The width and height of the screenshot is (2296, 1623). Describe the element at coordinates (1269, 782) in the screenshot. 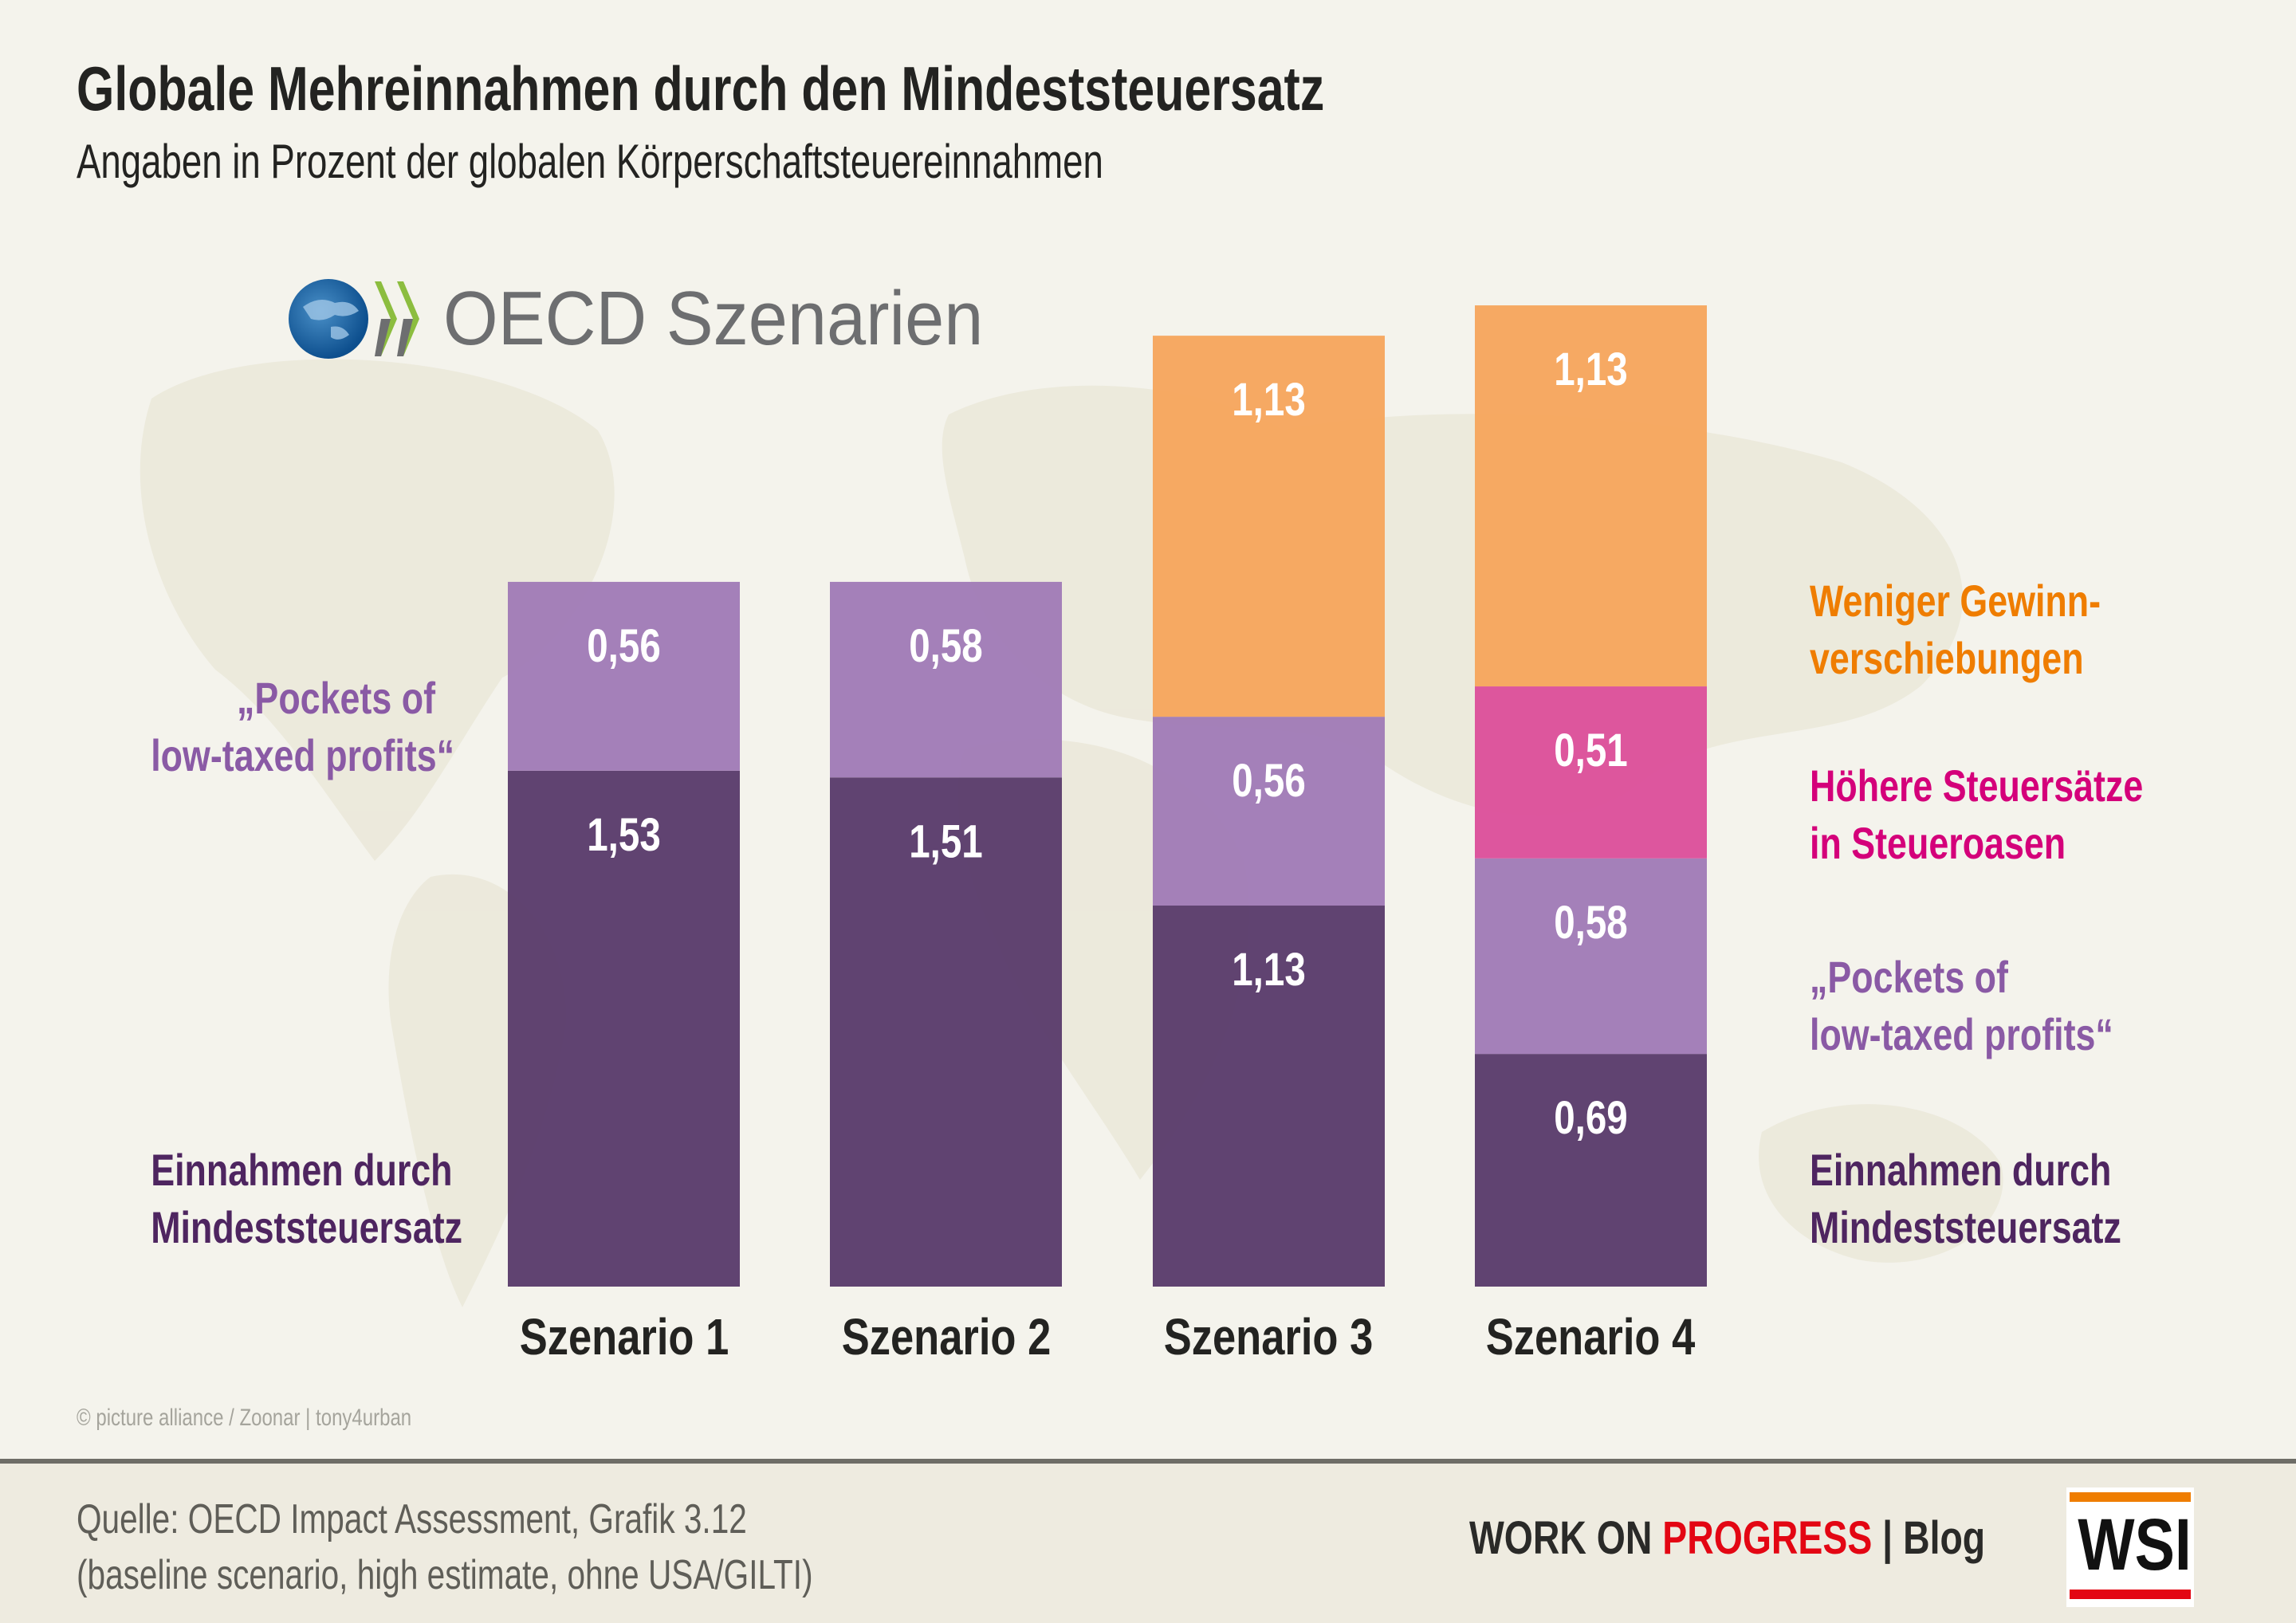

I see `bar-value-label-3-series-2: 0,56` at that location.